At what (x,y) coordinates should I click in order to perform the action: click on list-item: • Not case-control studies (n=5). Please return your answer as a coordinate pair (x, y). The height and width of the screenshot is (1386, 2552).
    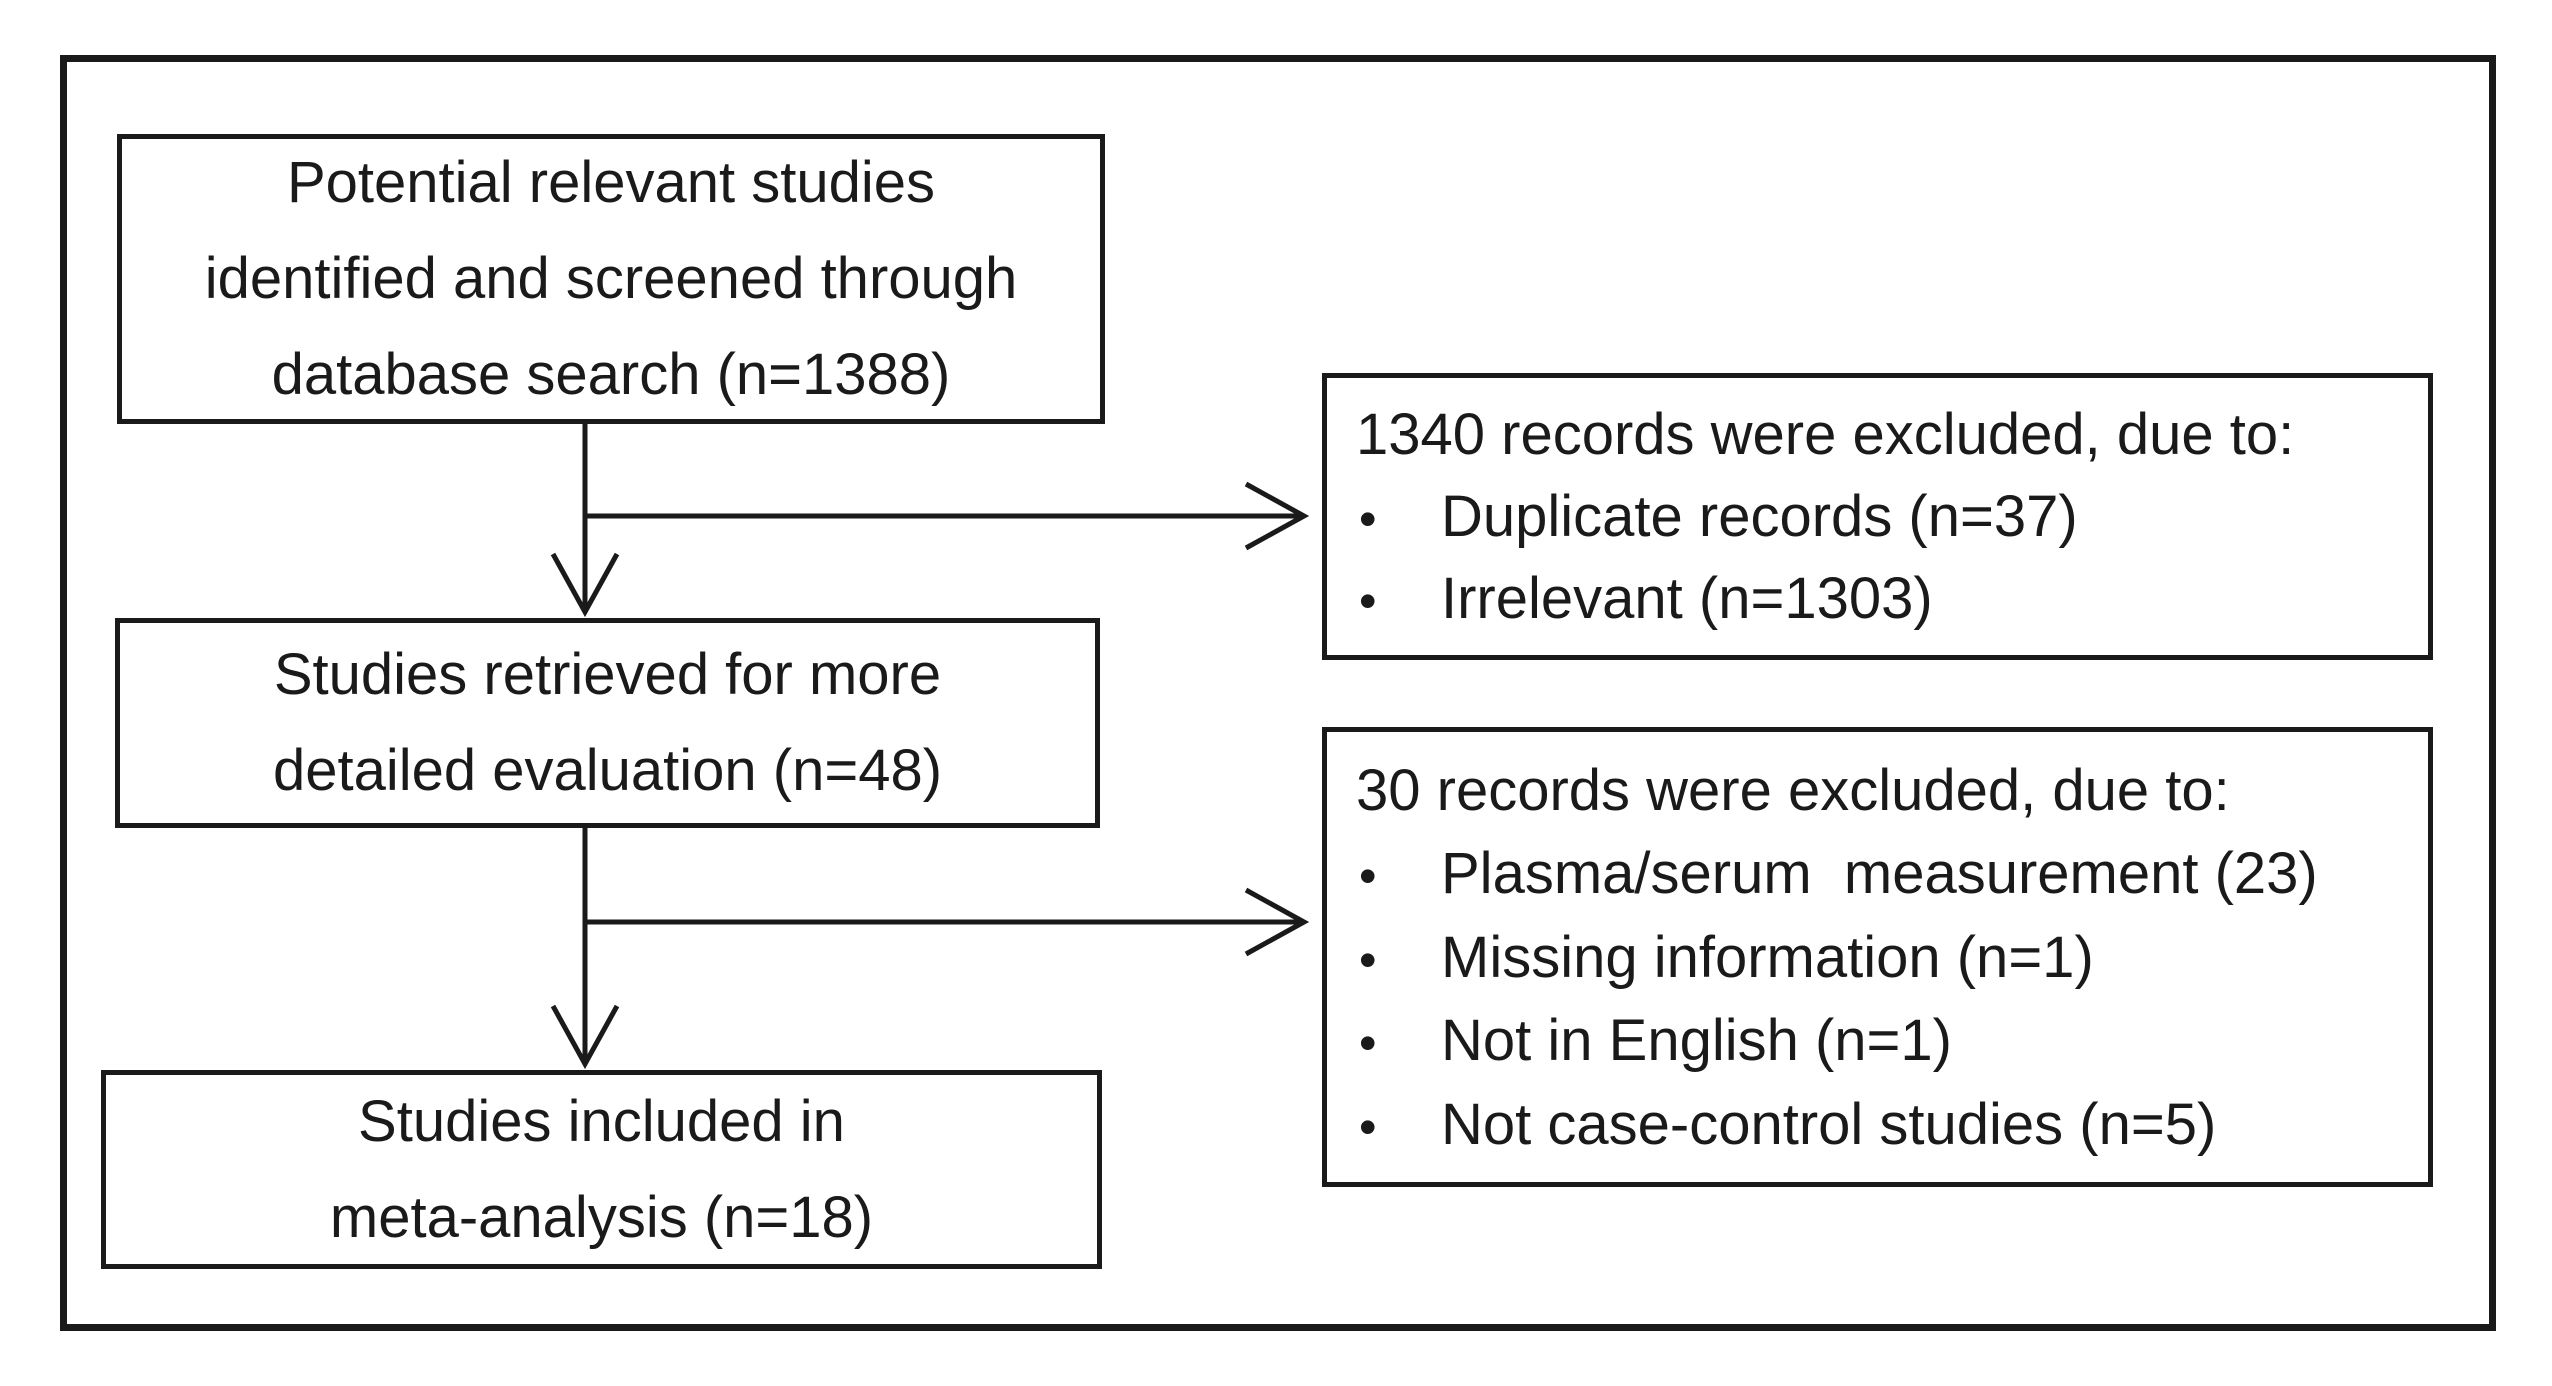
    Looking at the image, I should click on (1870, 1124).